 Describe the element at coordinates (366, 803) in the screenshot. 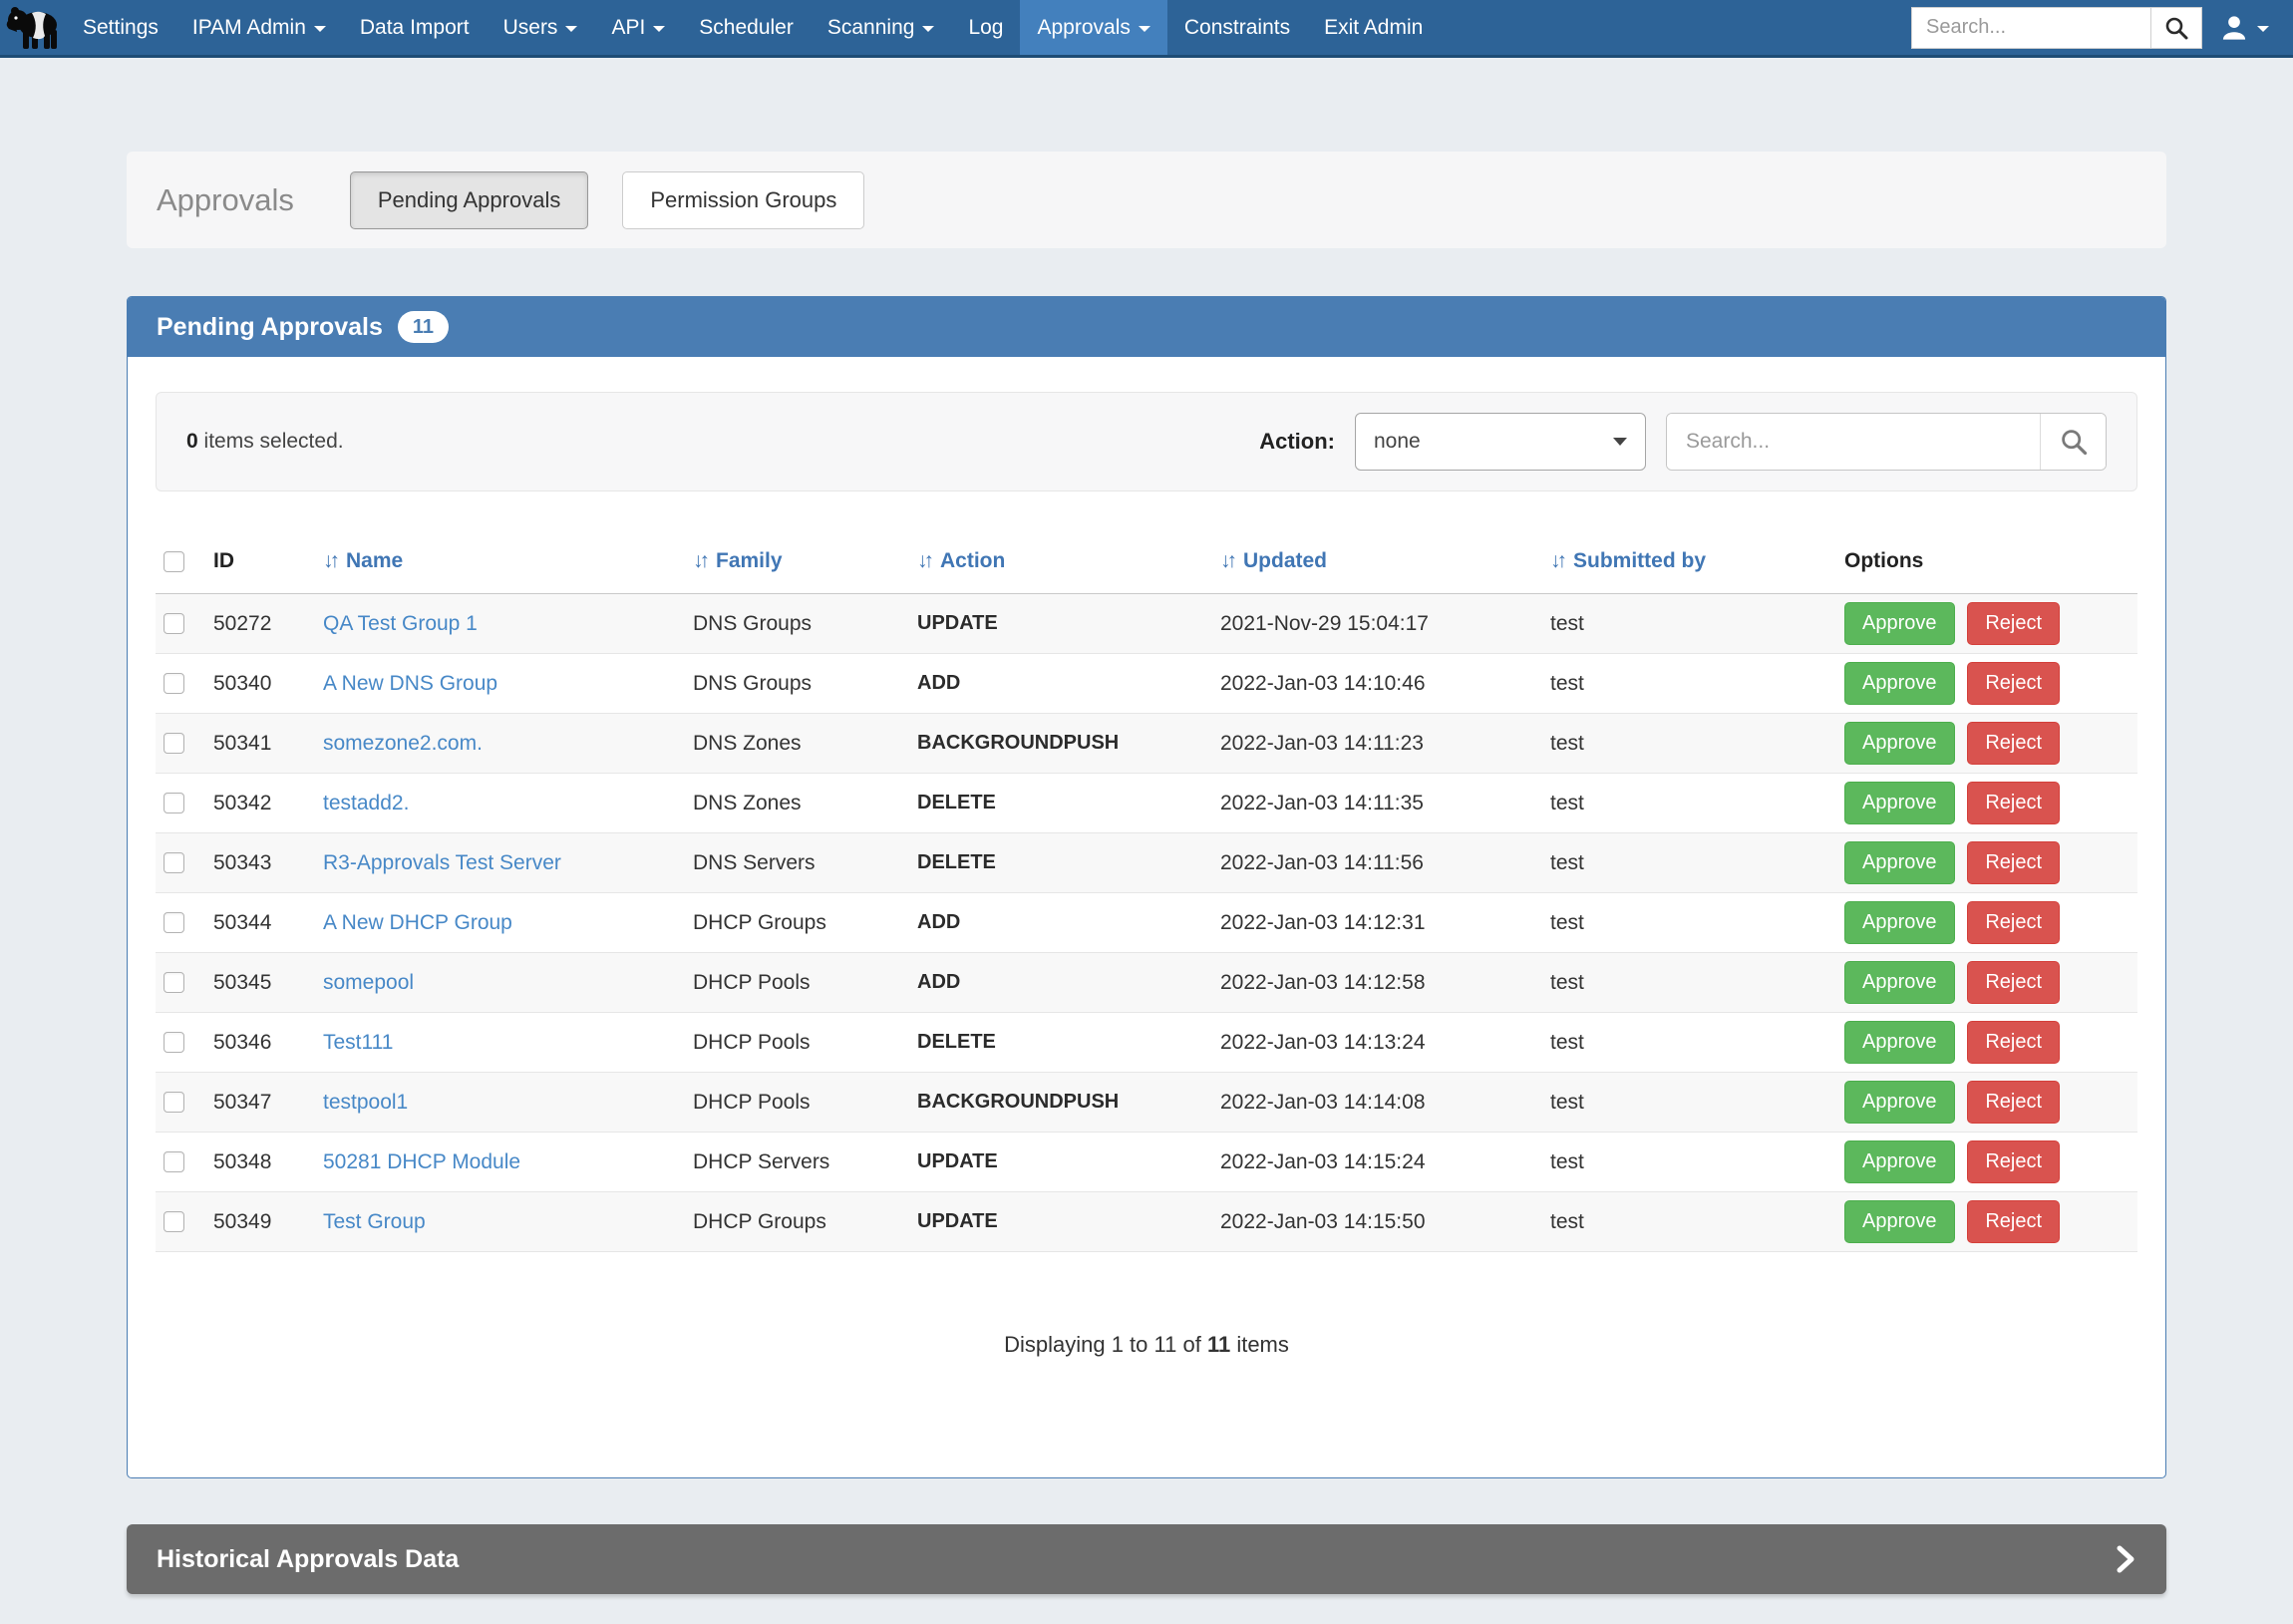

I see `row-name-link: testadd2.` at that location.